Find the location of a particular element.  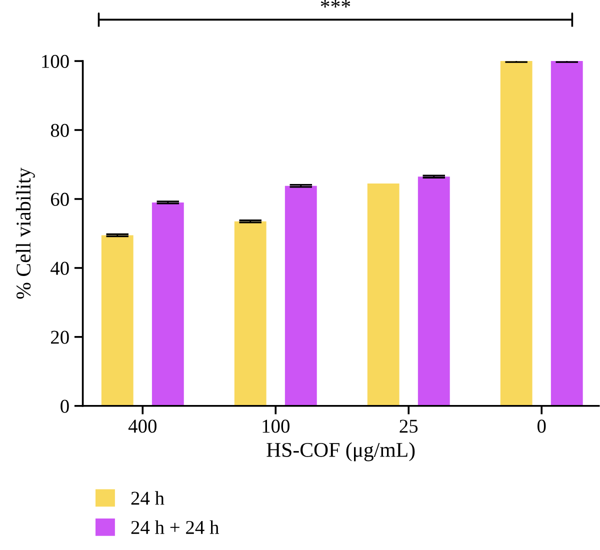

y-axis-title: % Cell viability is located at coordinates (25, 233).